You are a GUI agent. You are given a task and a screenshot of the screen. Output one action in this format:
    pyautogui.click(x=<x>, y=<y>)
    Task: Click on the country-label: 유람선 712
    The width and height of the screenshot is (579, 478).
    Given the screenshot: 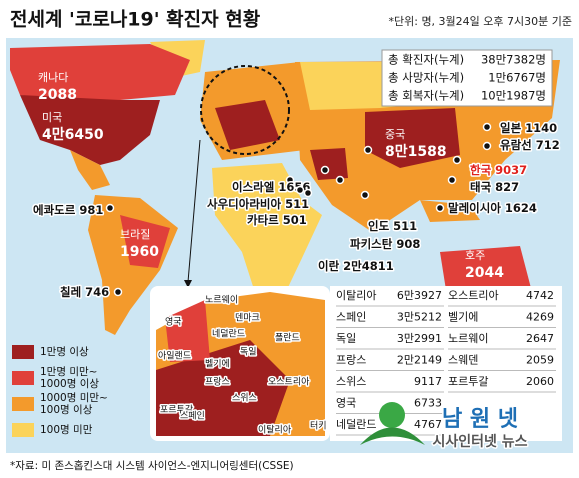 What is the action you would take?
    pyautogui.click(x=530, y=145)
    